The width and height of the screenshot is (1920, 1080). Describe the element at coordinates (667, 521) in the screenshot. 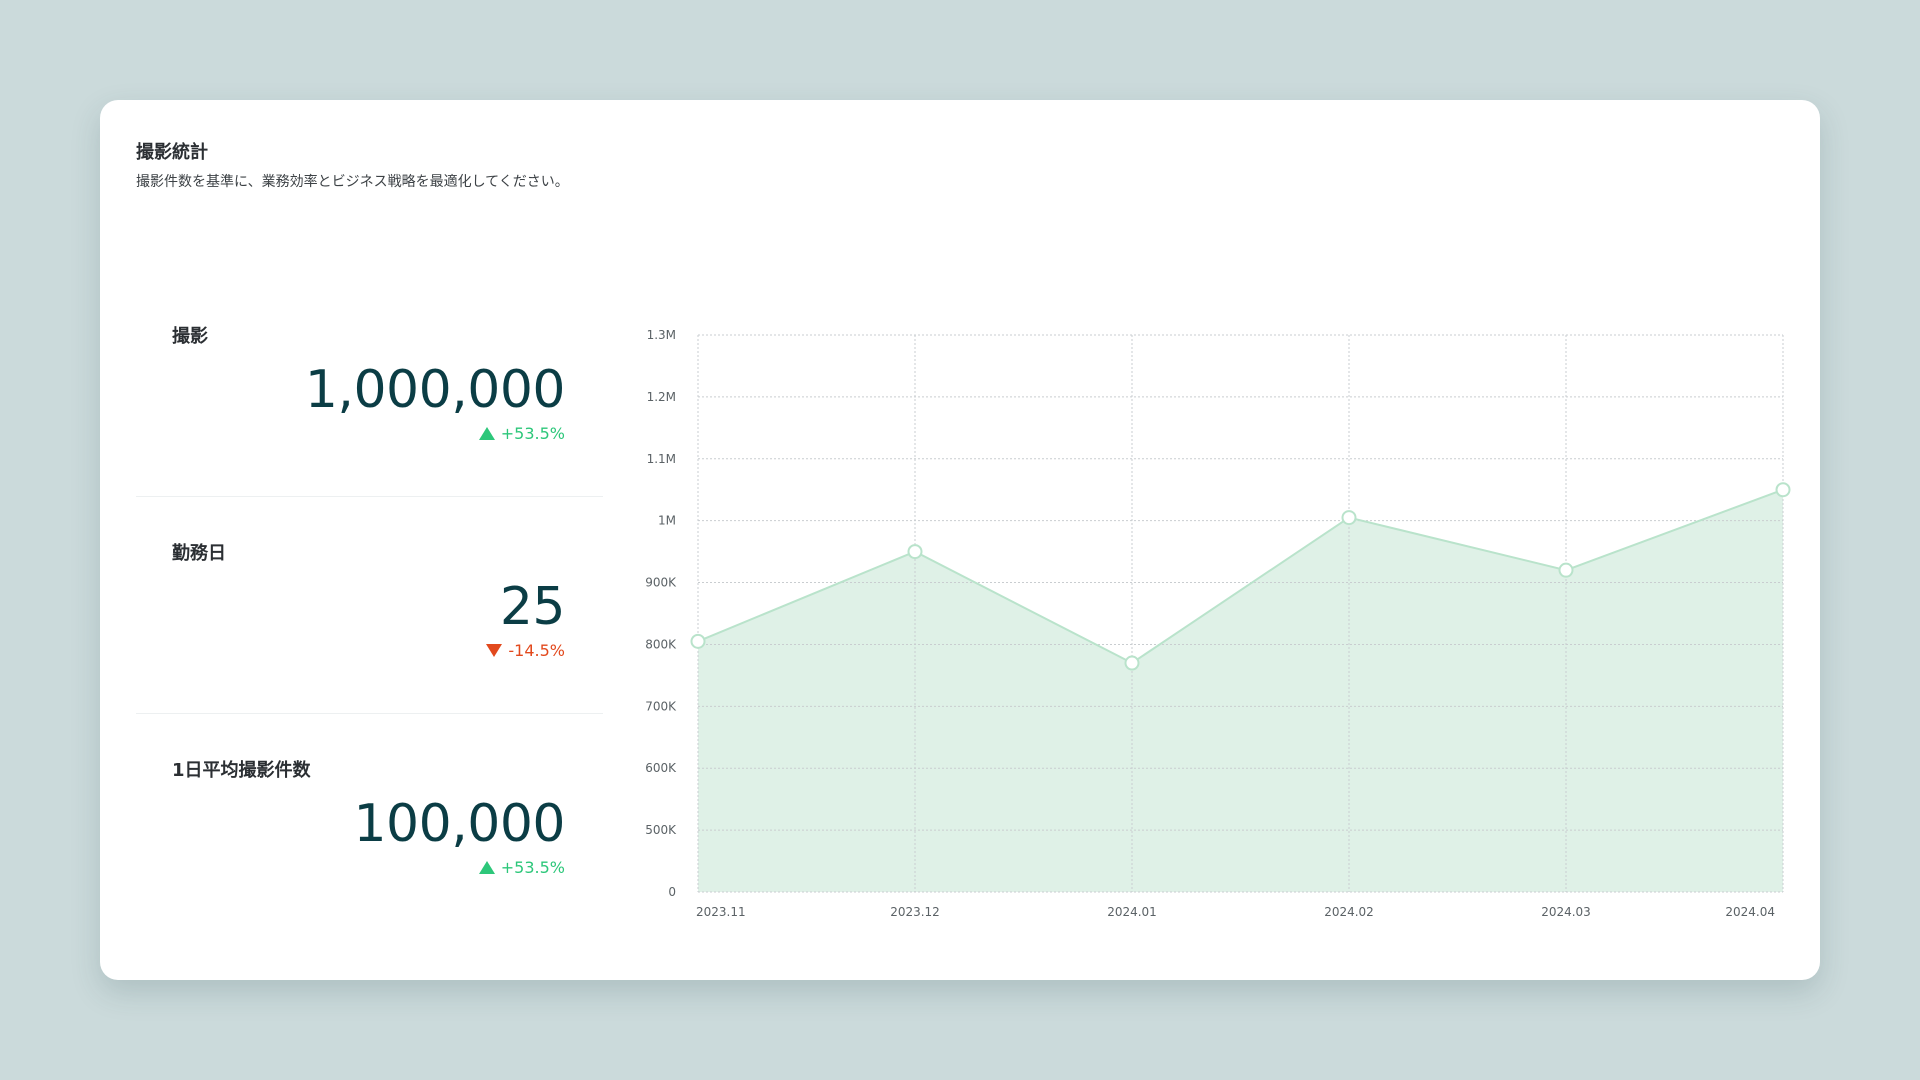

I see `y-tick-label: 1M` at that location.